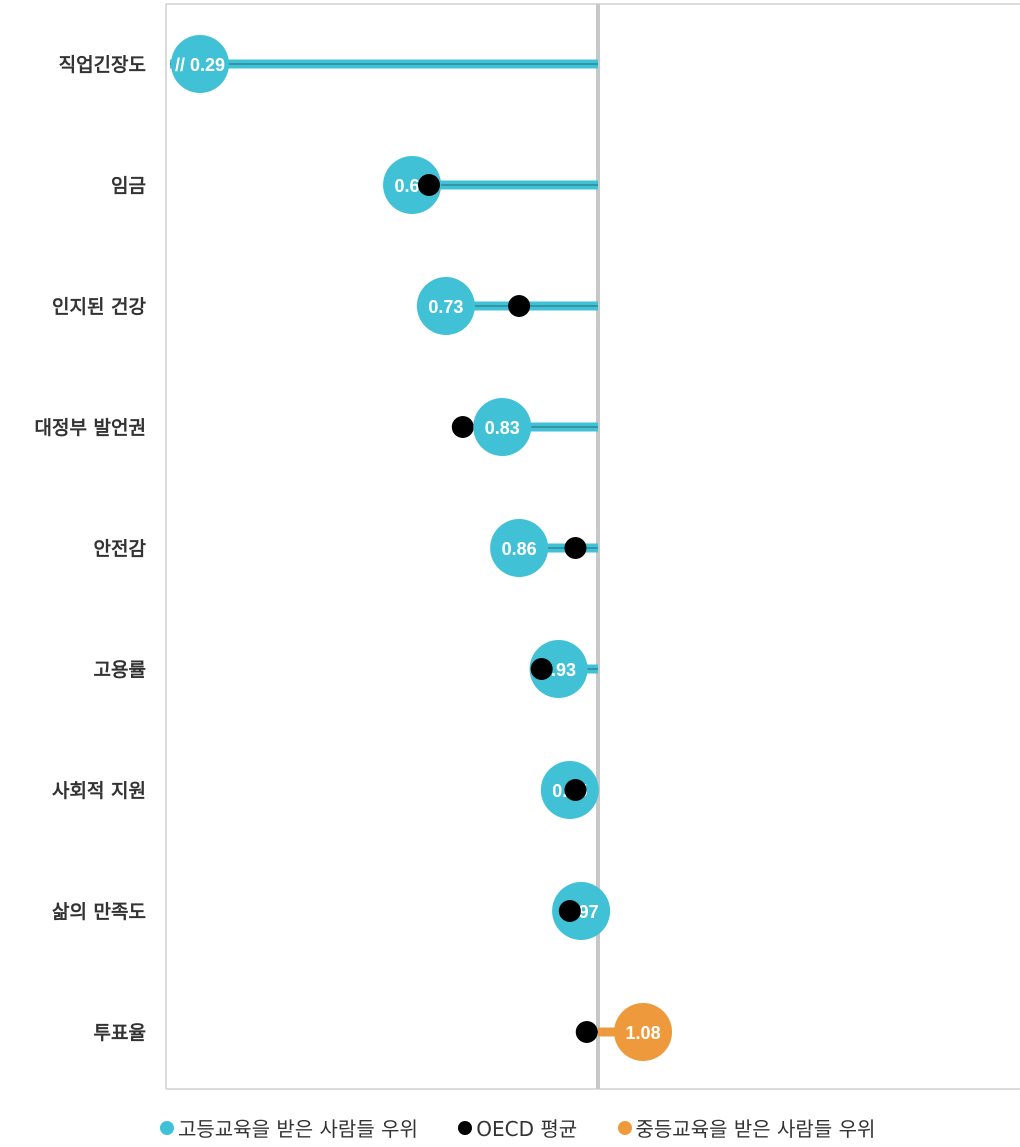  I want to click on row-5: 0.86, so click(544, 548).